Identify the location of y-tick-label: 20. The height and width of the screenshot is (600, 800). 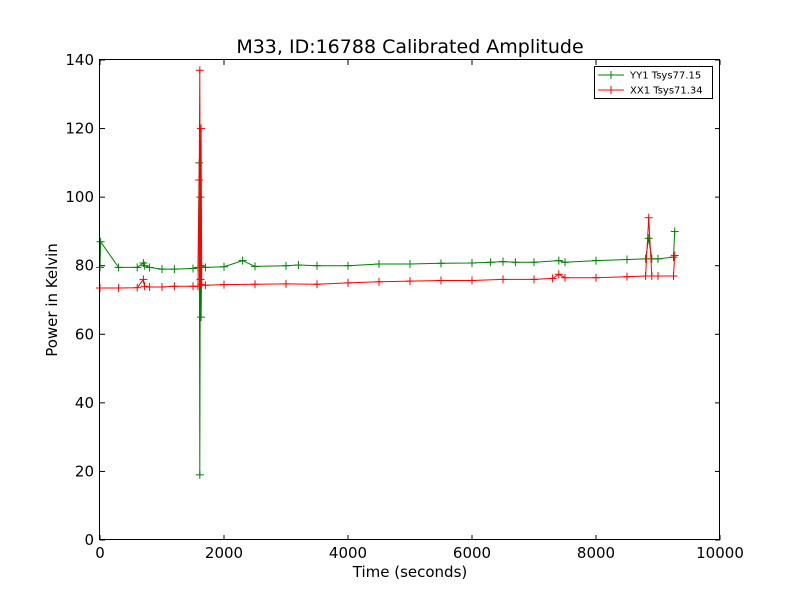
(84, 471).